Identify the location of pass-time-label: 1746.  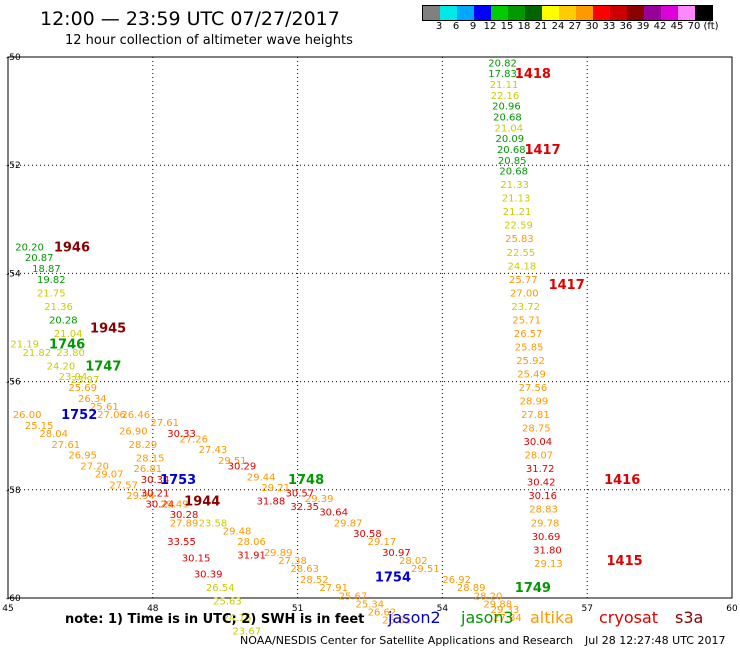
(67, 345).